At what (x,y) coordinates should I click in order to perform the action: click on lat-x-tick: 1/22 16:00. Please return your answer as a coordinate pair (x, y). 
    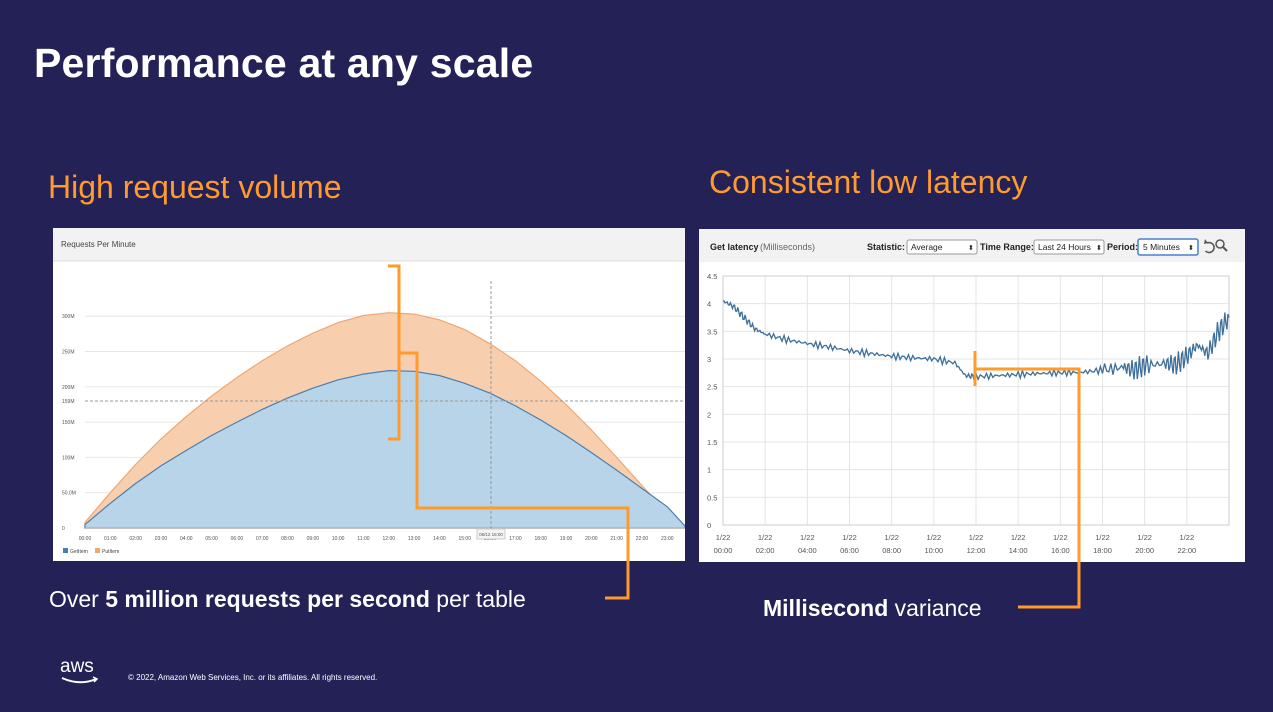
    Looking at the image, I should click on (1060, 544).